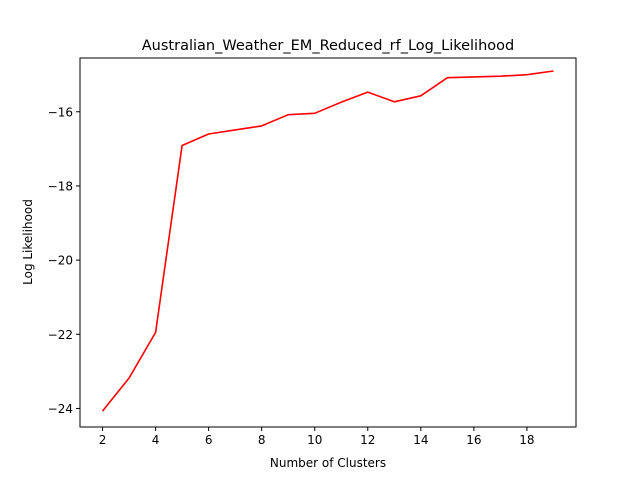 The height and width of the screenshot is (480, 640). What do you see at coordinates (28, 242) in the screenshot?
I see `y-axis-label: Log Likelihood` at bounding box center [28, 242].